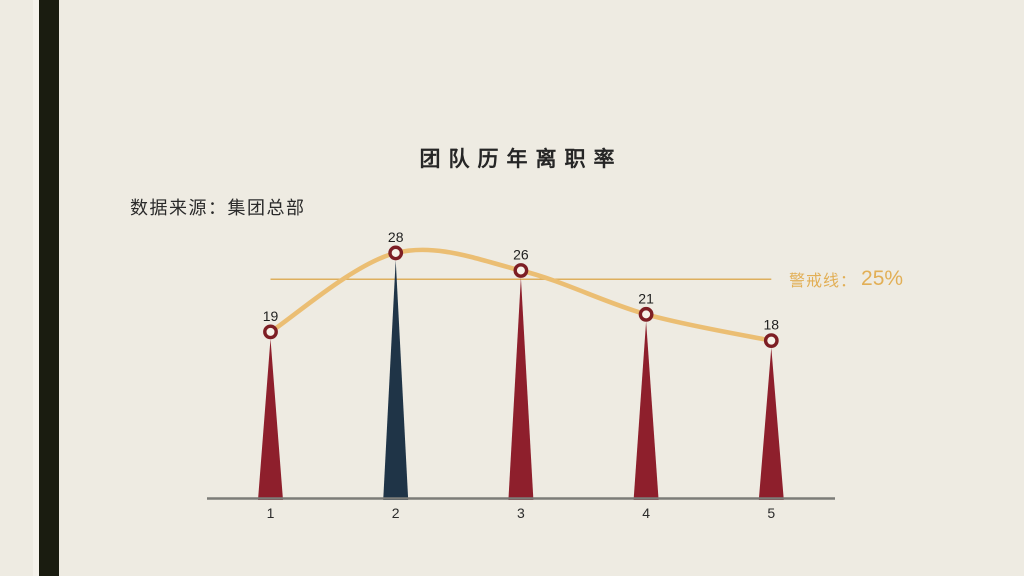  I want to click on chart-title: 团队历年离职率, so click(521, 159).